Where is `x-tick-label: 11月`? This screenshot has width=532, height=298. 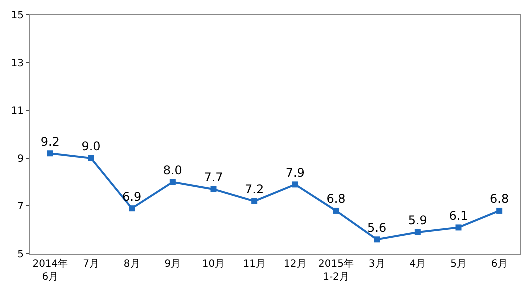 x-tick-label: 11月 is located at coordinates (254, 264).